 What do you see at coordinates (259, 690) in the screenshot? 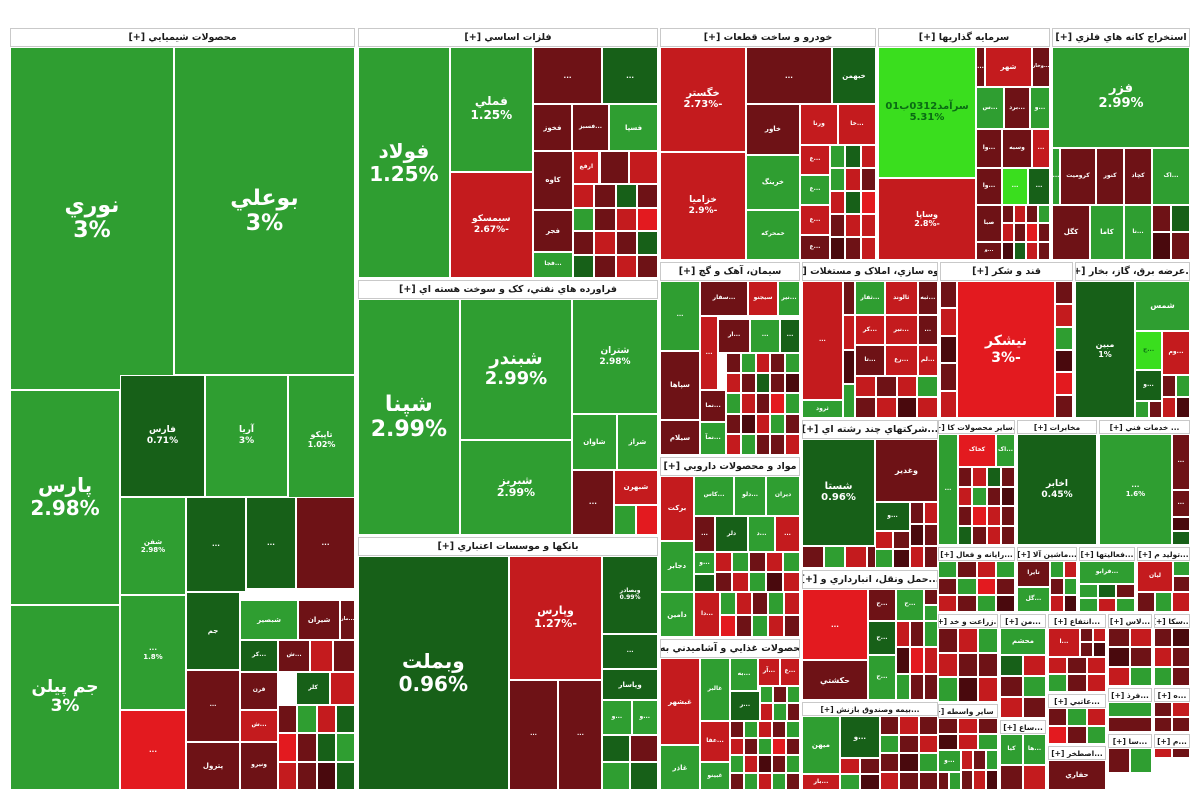
I see `stock-tile: قرن` at bounding box center [259, 690].